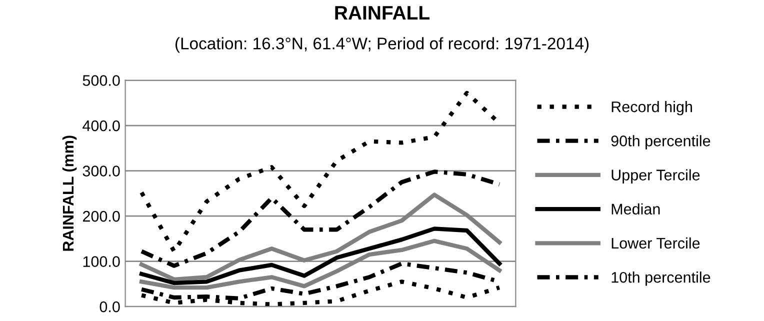  What do you see at coordinates (656, 243) in the screenshot?
I see `legend-label: Lower Tercile` at bounding box center [656, 243].